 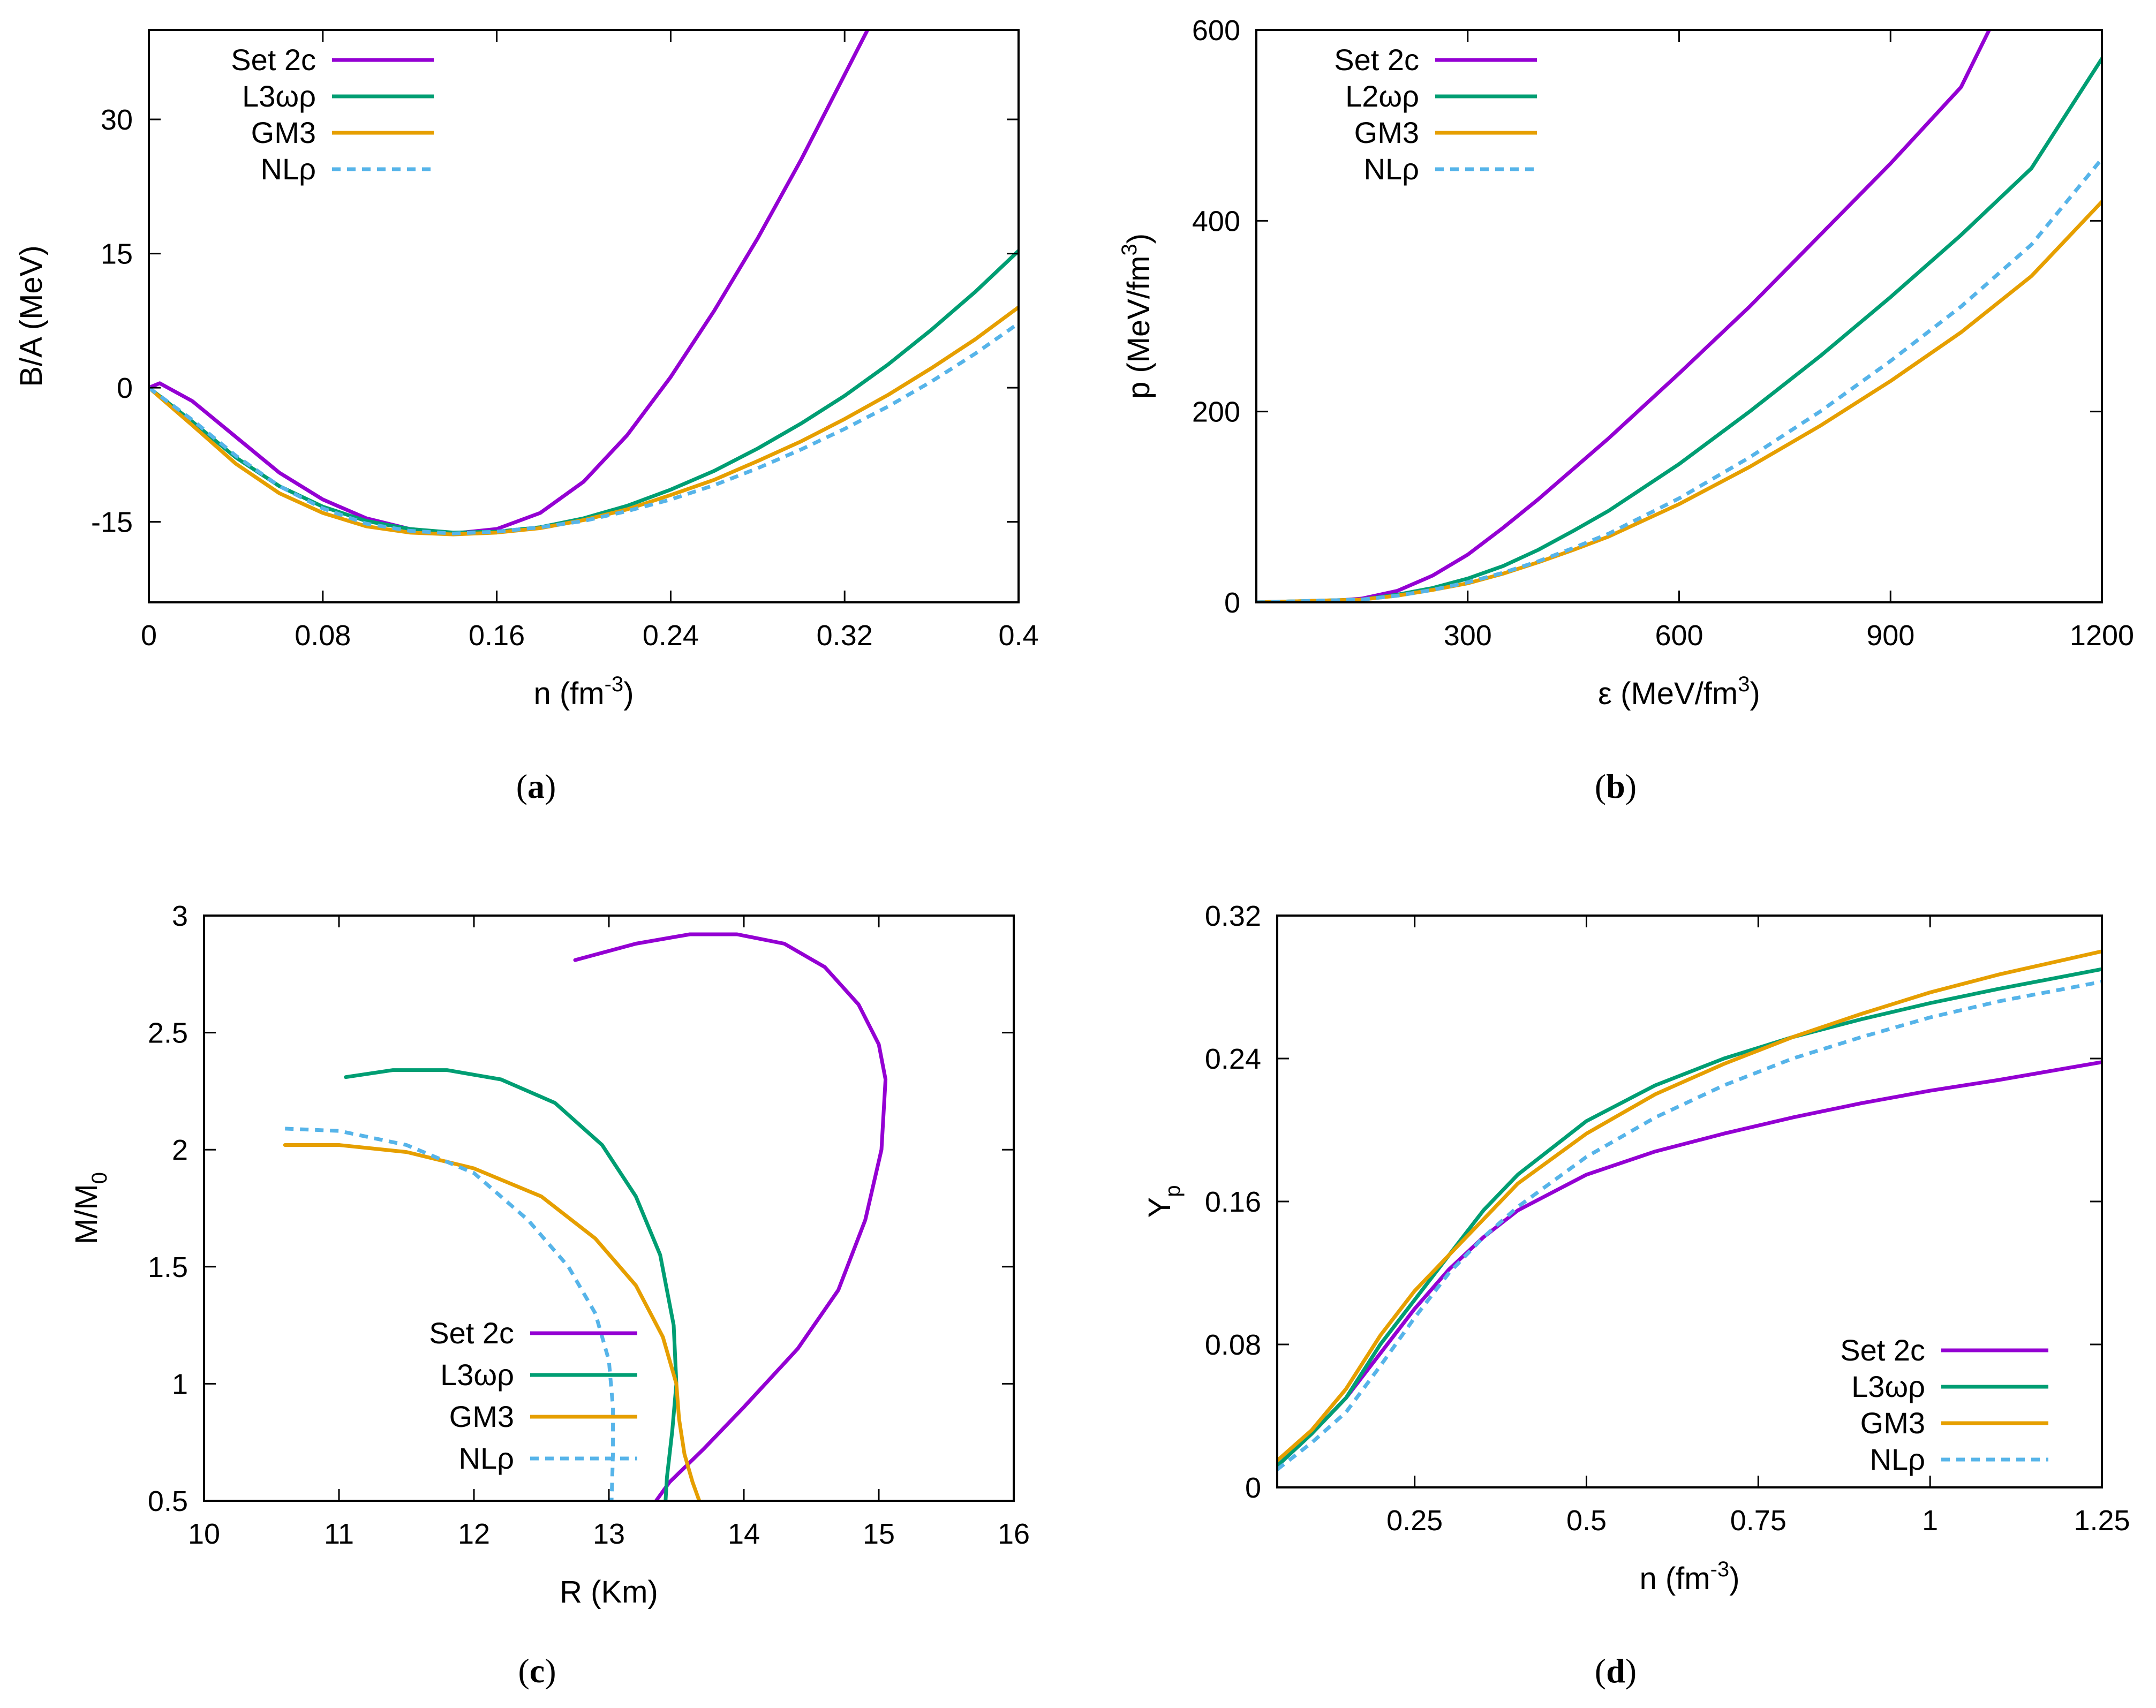 What do you see at coordinates (744, 1534) in the screenshot?
I see `x-tick-label: 14` at bounding box center [744, 1534].